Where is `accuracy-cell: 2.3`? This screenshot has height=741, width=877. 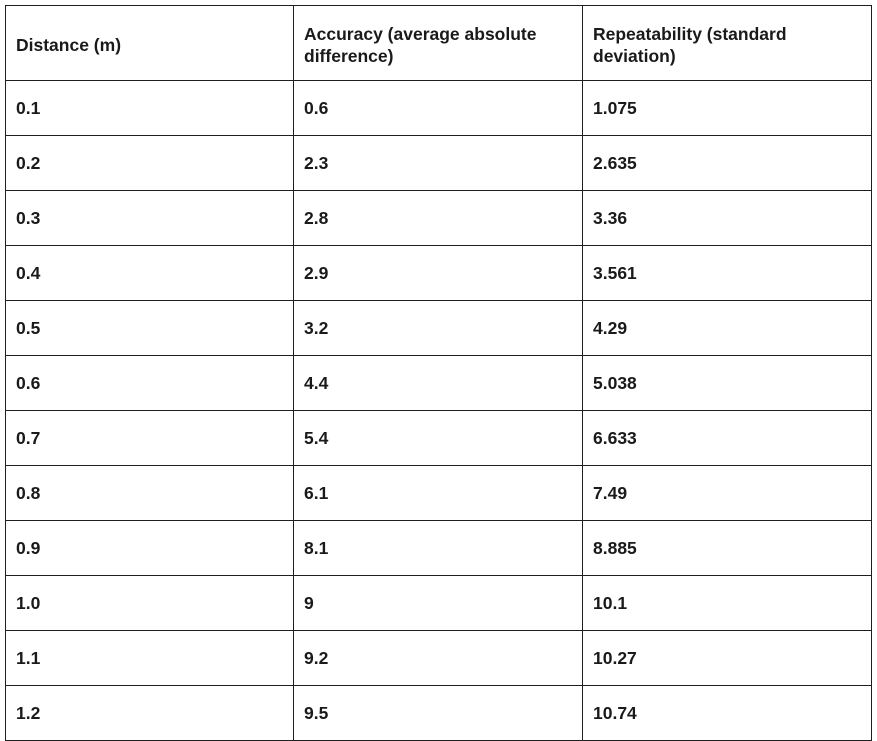
accuracy-cell: 2.3 is located at coordinates (438, 163).